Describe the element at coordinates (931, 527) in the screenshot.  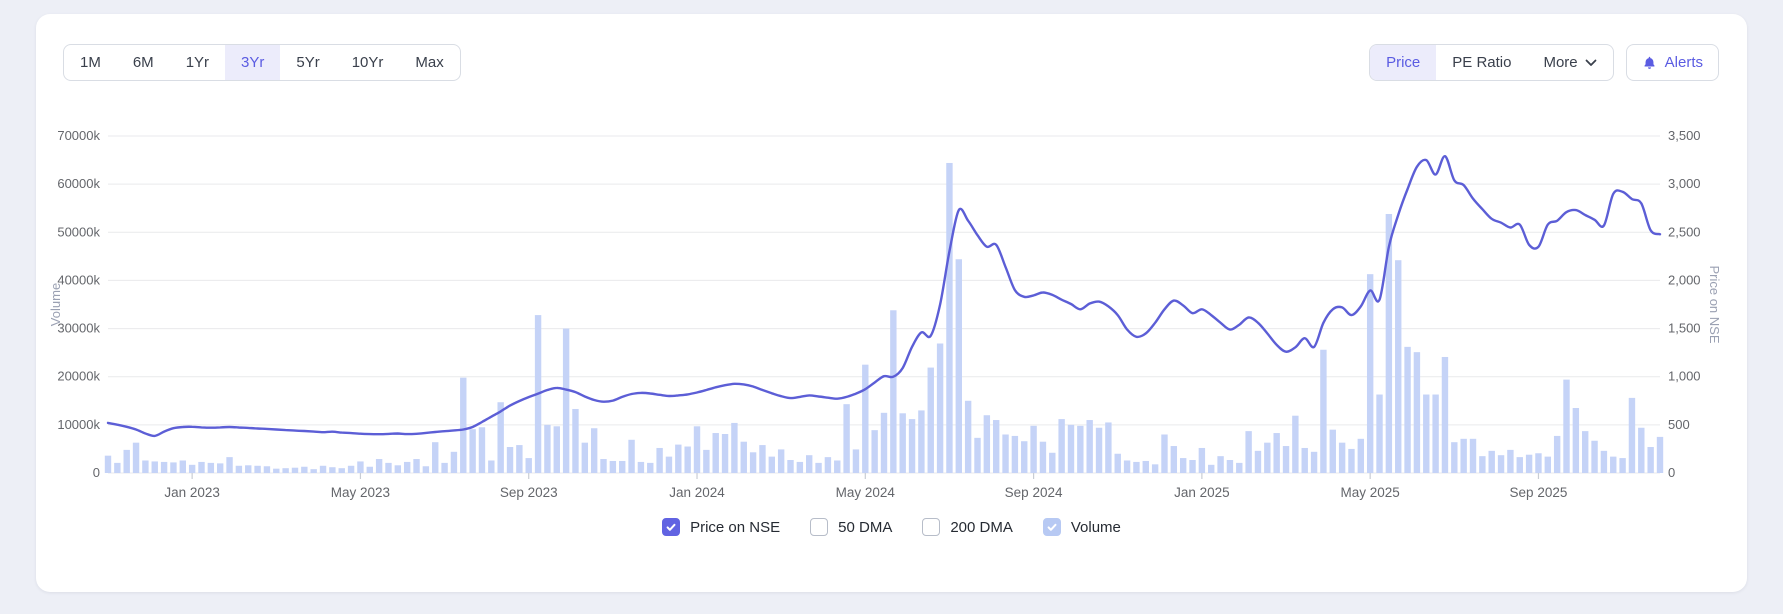
I see `dma200-checkbox-icon` at that location.